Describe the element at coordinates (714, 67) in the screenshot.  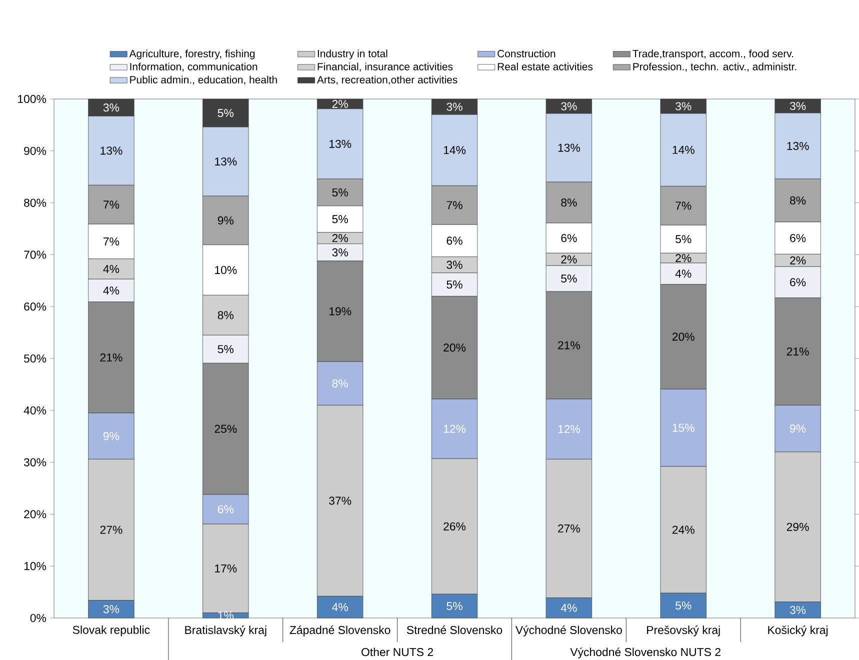
I see `legend-label: Profession., techn. activ., administr.` at that location.